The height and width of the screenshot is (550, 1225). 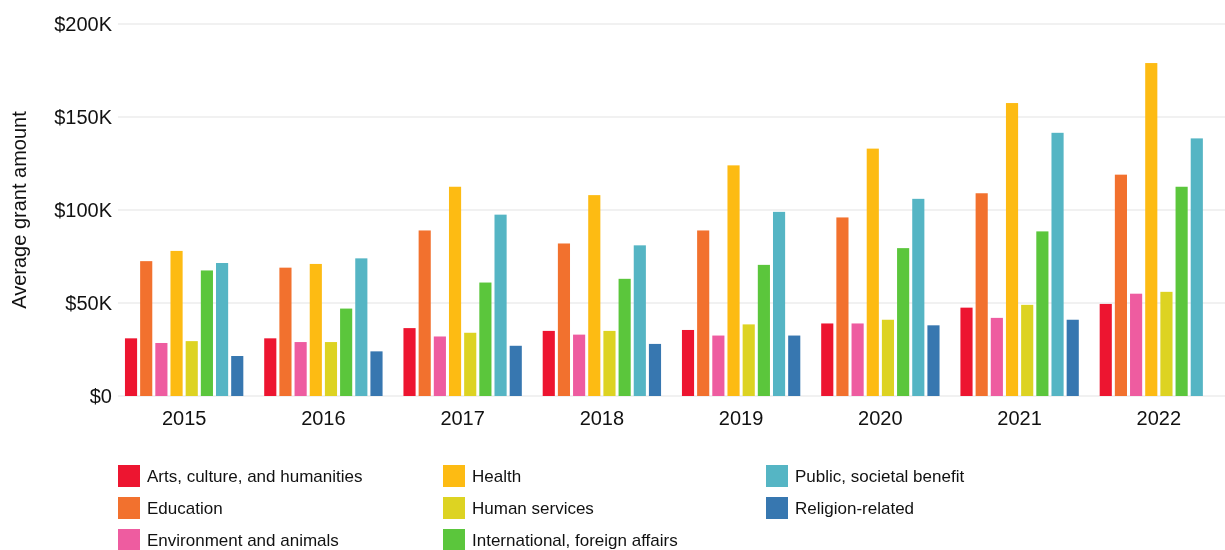 I want to click on legend-label: Arts, culture, and humanities, so click(x=255, y=476).